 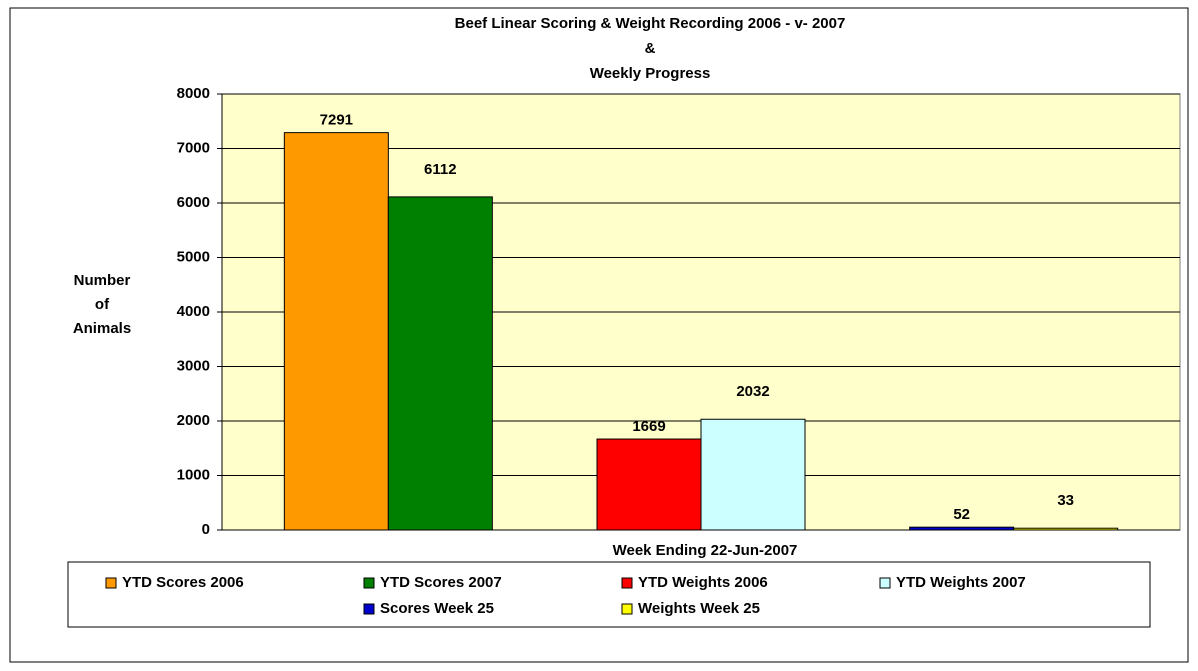 What do you see at coordinates (752, 391) in the screenshot?
I see `data-label: 2032` at bounding box center [752, 391].